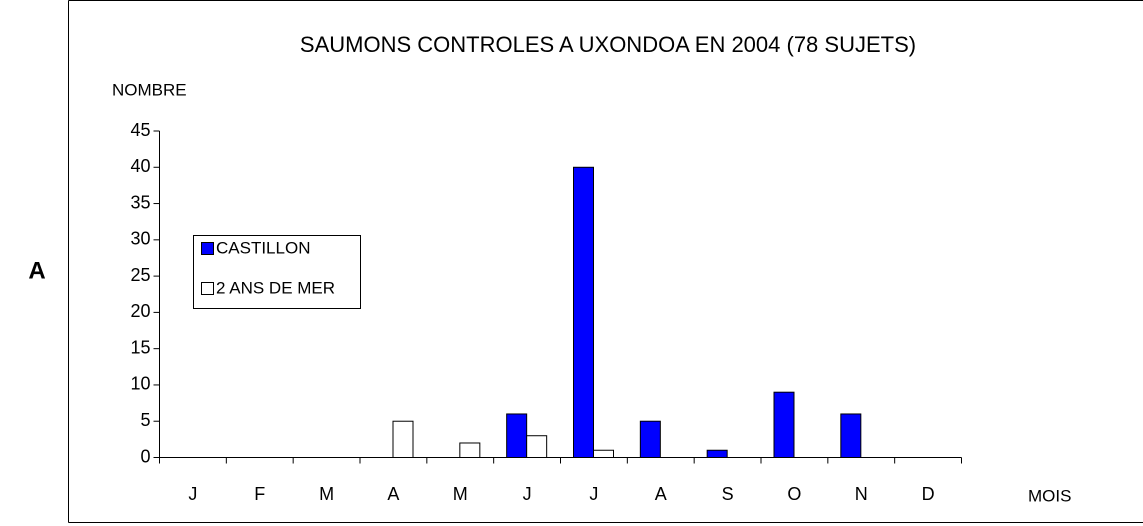 Image resolution: width=1143 pixels, height=526 pixels. I want to click on legend-label: CASTILLON, so click(263, 247).